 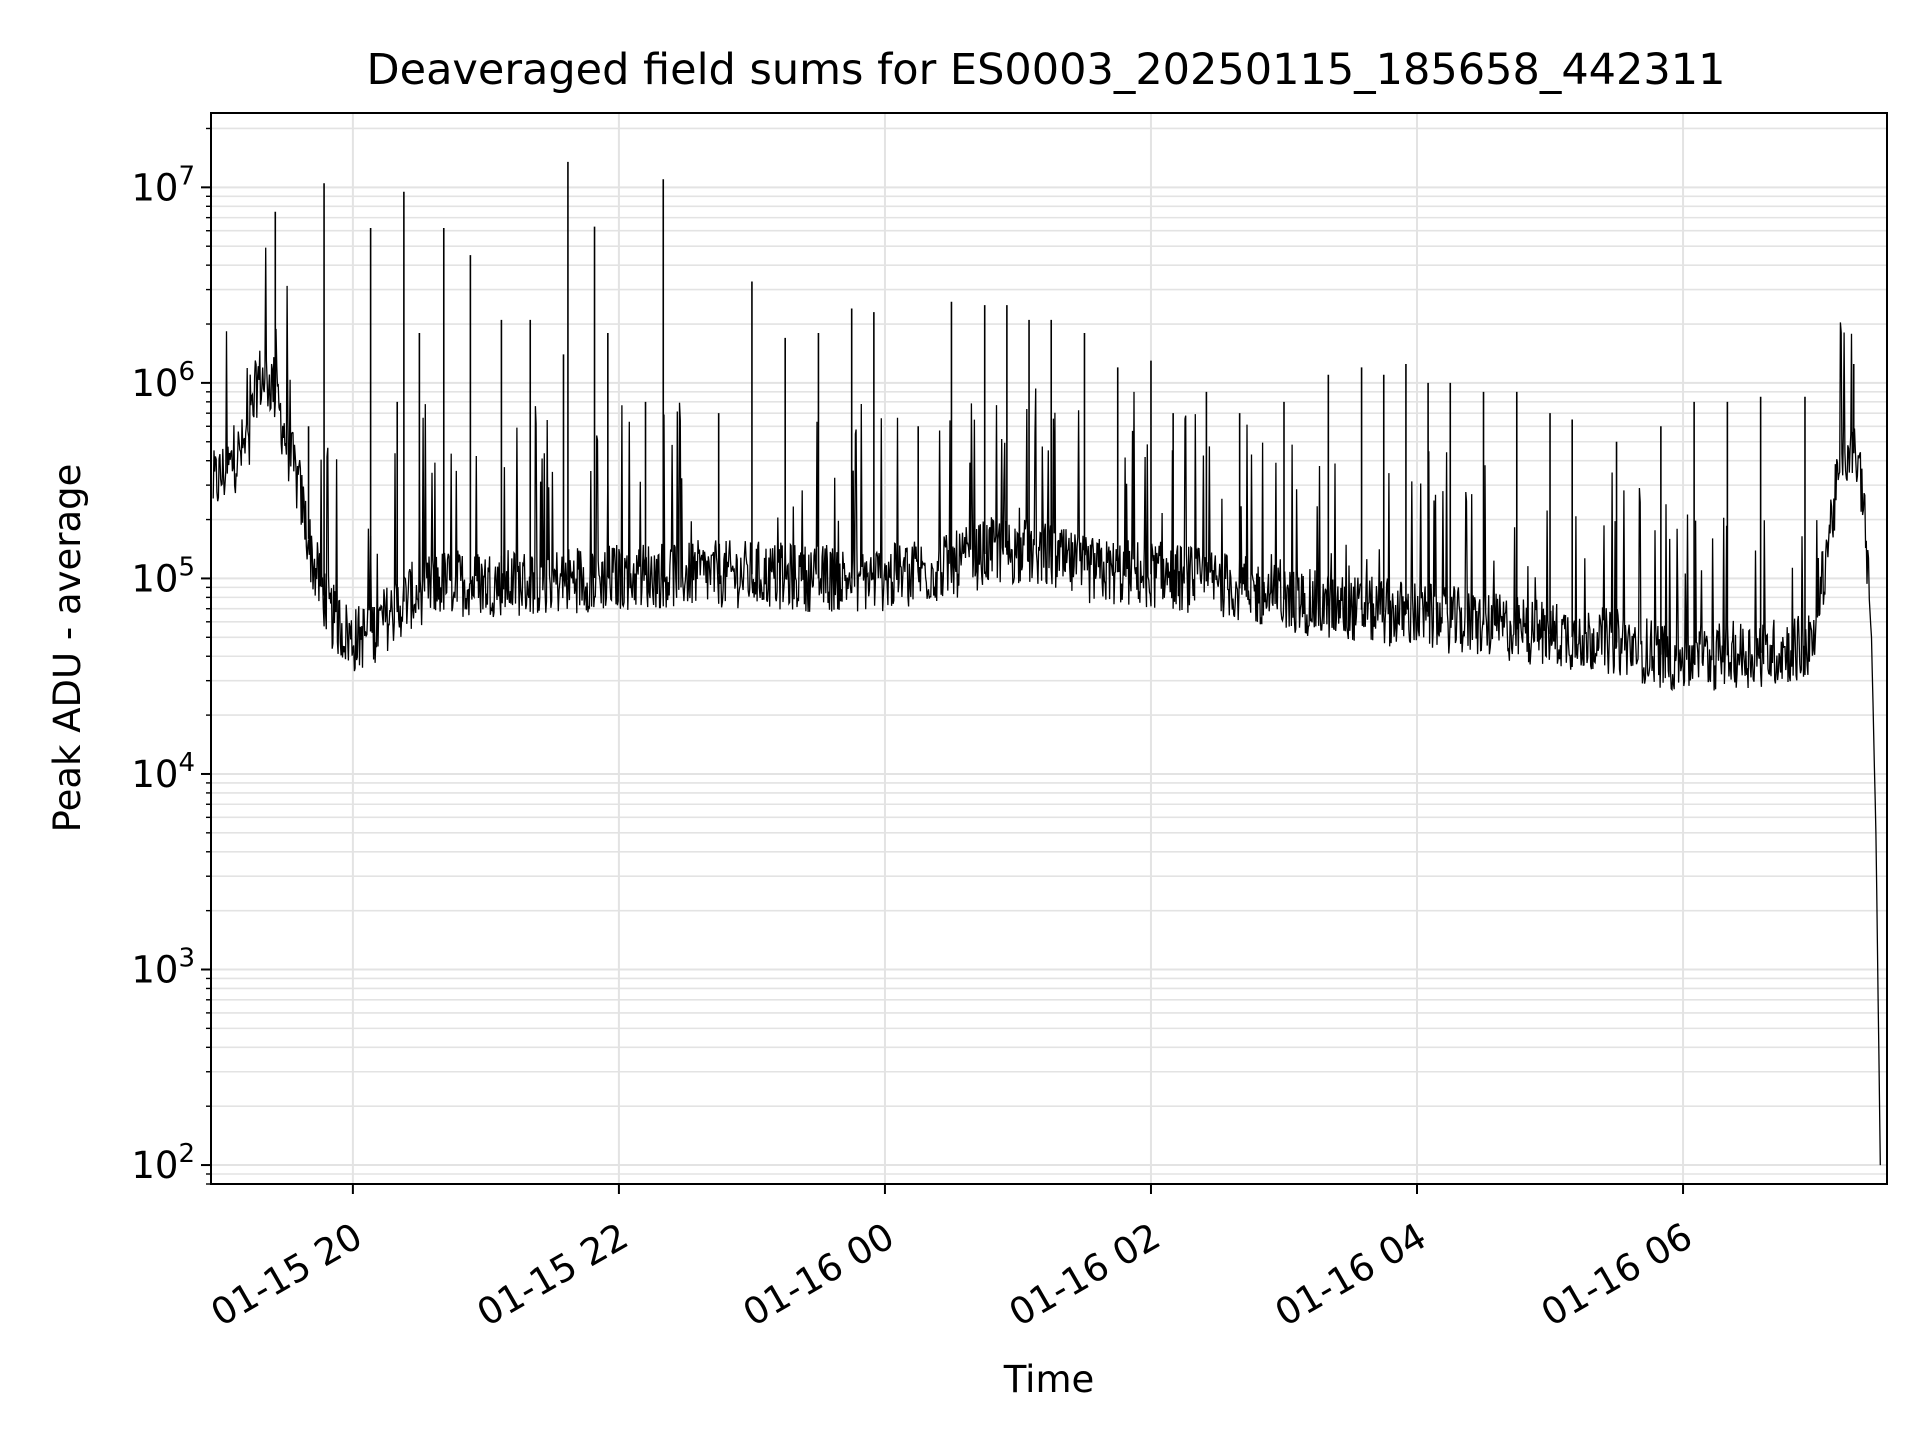 I want to click on y-tick-label: 104, so click(x=163, y=772).